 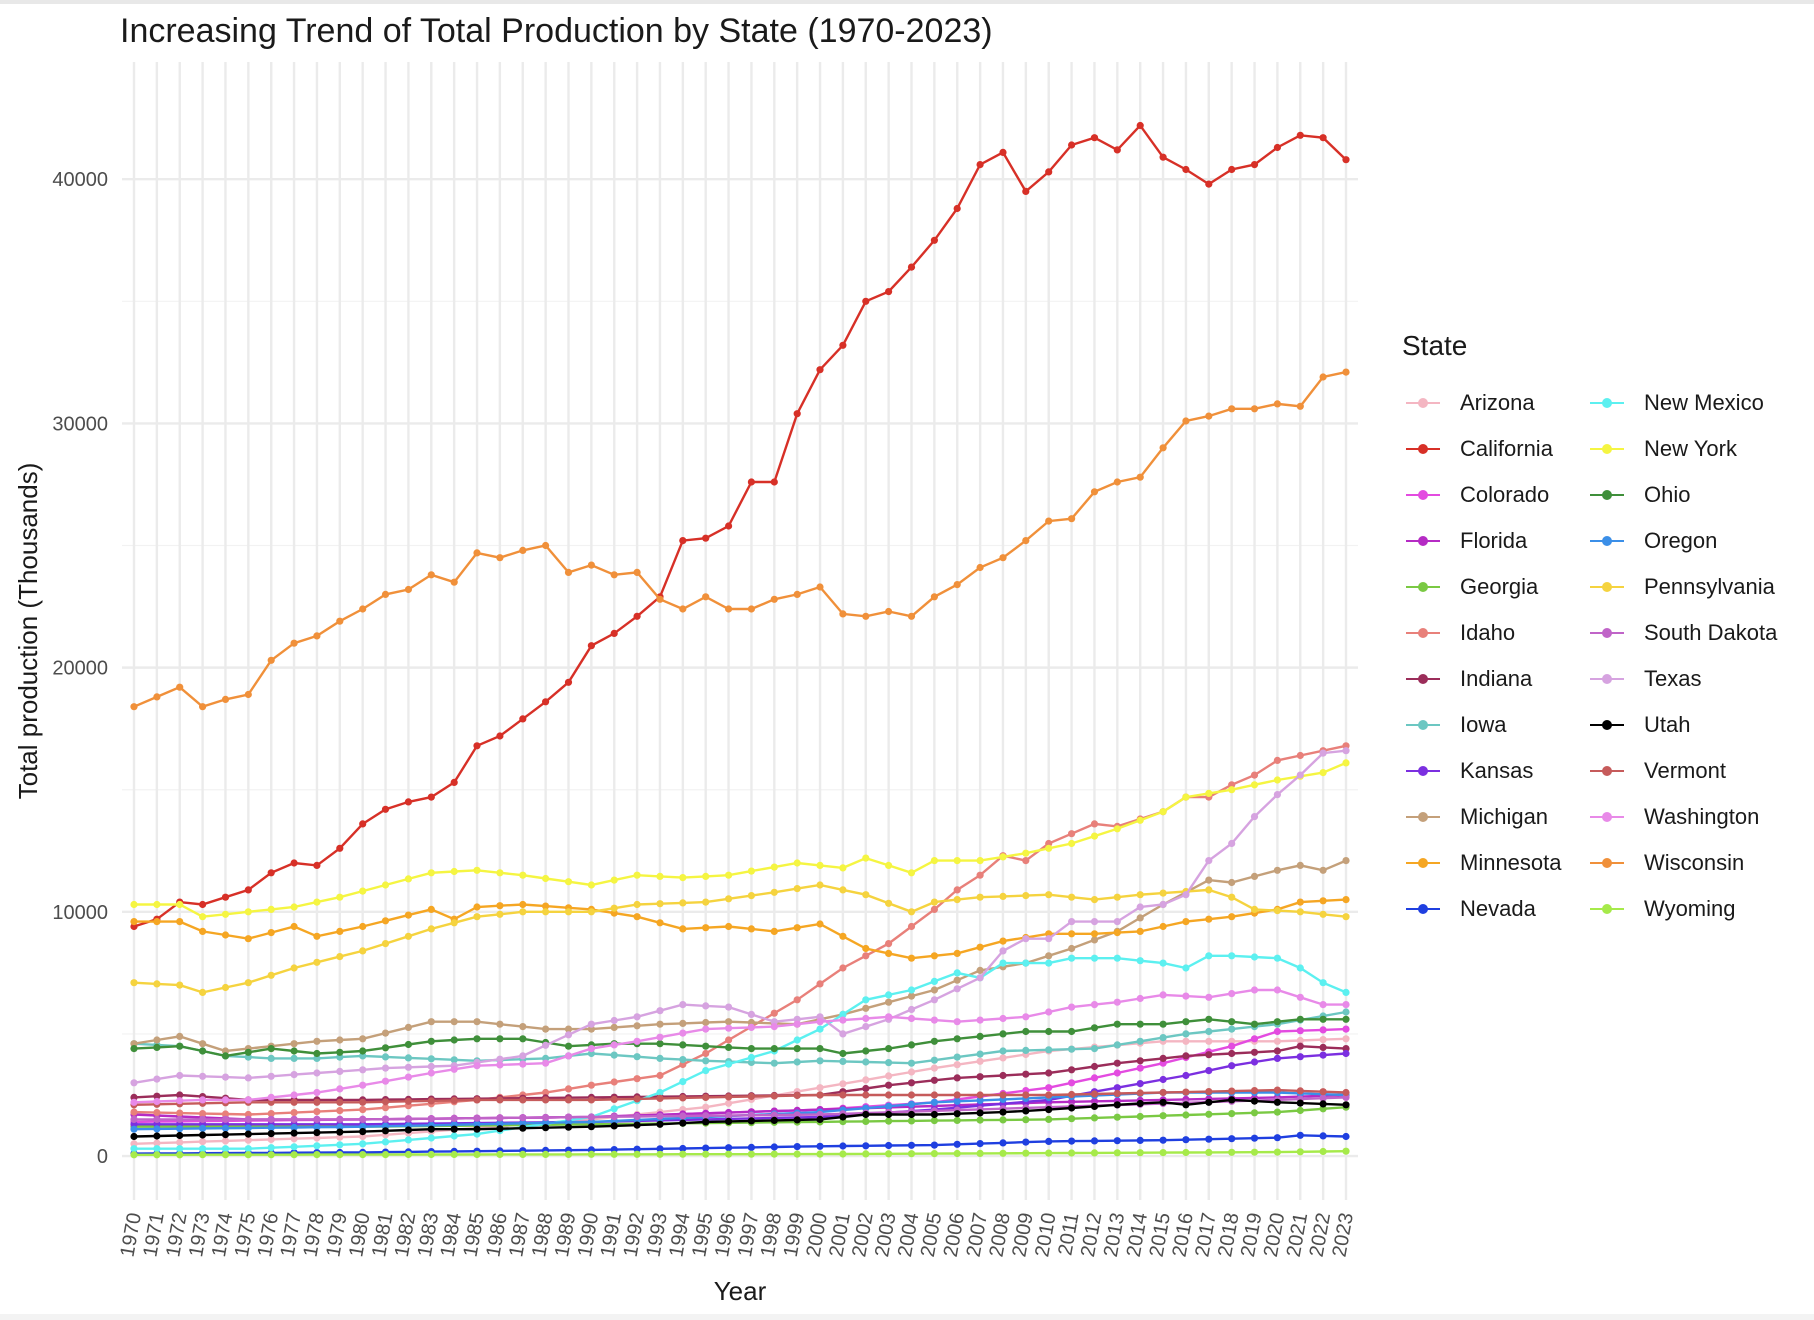 What do you see at coordinates (1422, 403) in the screenshot?
I see `legend-key-arizona` at bounding box center [1422, 403].